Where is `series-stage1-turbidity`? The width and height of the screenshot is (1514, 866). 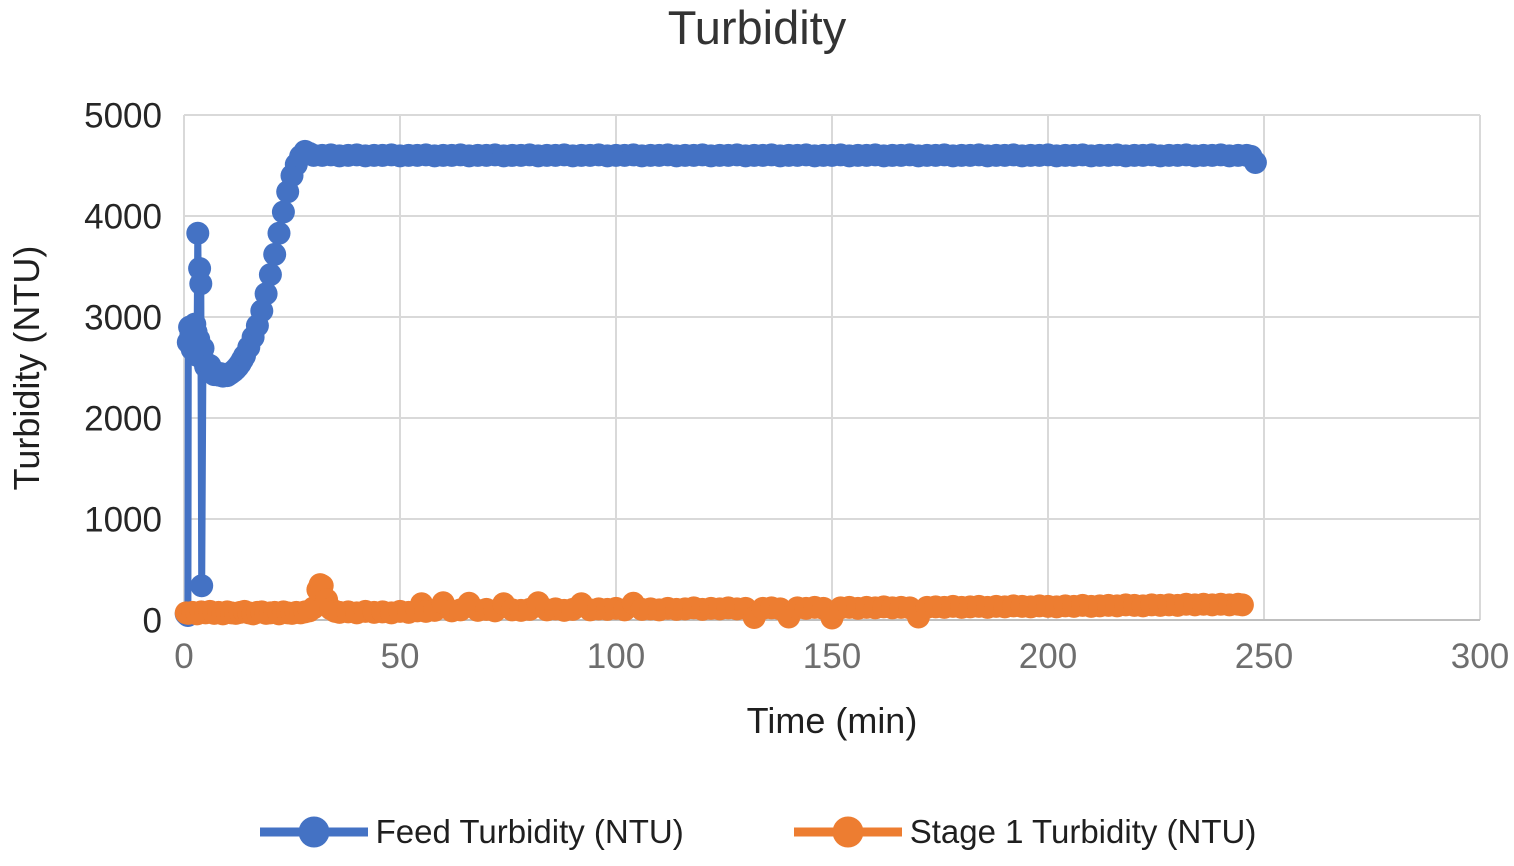
series-stage1-turbidity is located at coordinates (714, 601).